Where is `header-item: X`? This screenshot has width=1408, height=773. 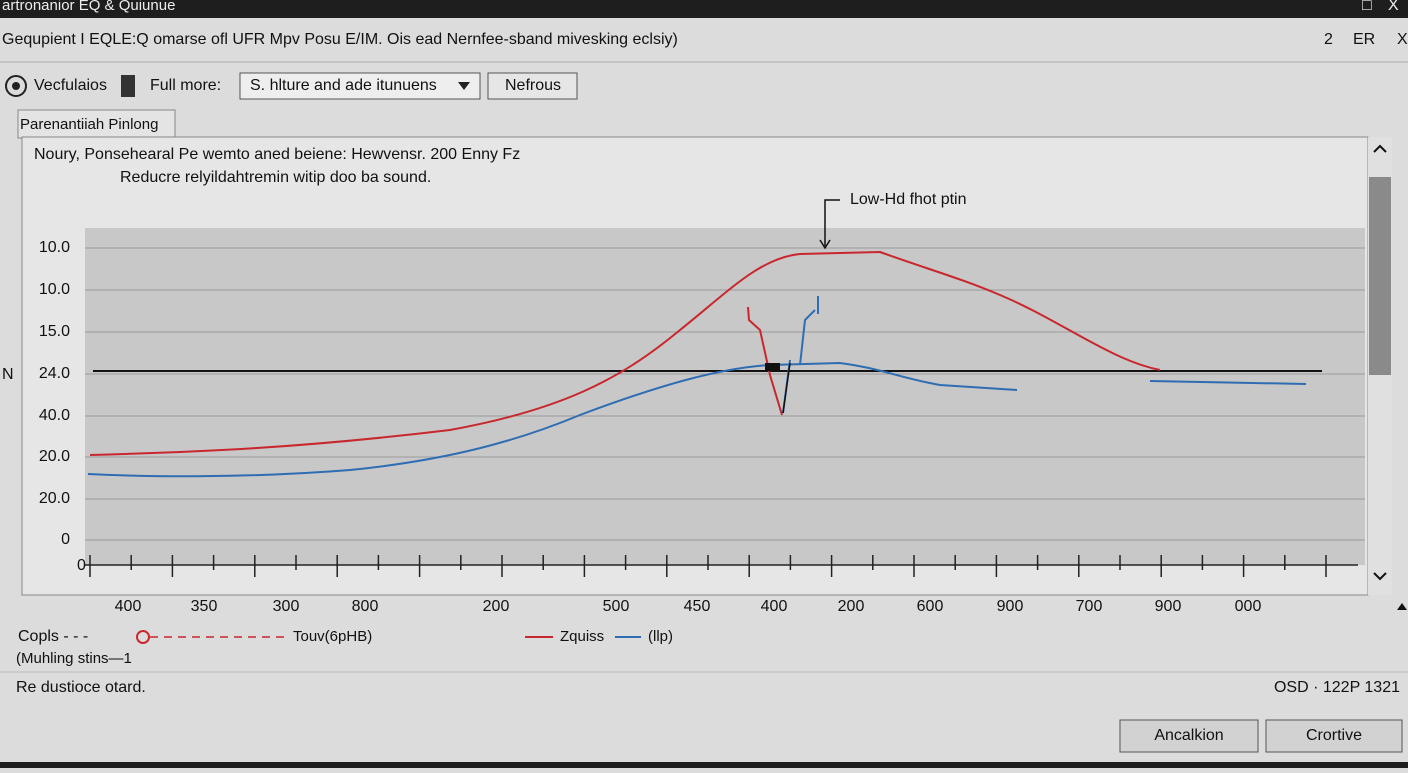 header-item: X is located at coordinates (1402, 39).